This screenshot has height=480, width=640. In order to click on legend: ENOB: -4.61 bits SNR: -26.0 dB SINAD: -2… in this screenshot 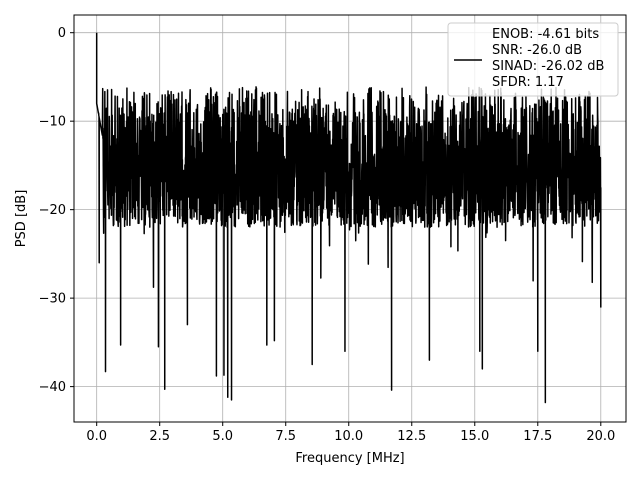, I will do `click(533, 59)`.